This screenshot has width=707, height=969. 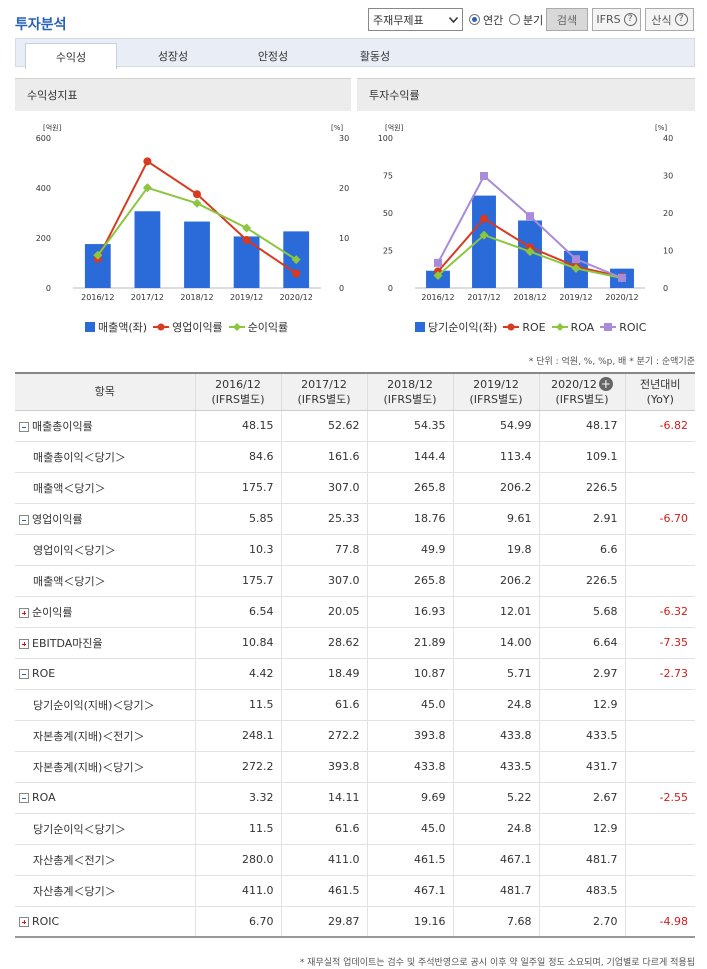 What do you see at coordinates (43, 238) in the screenshot?
I see `left-tick-label: 200` at bounding box center [43, 238].